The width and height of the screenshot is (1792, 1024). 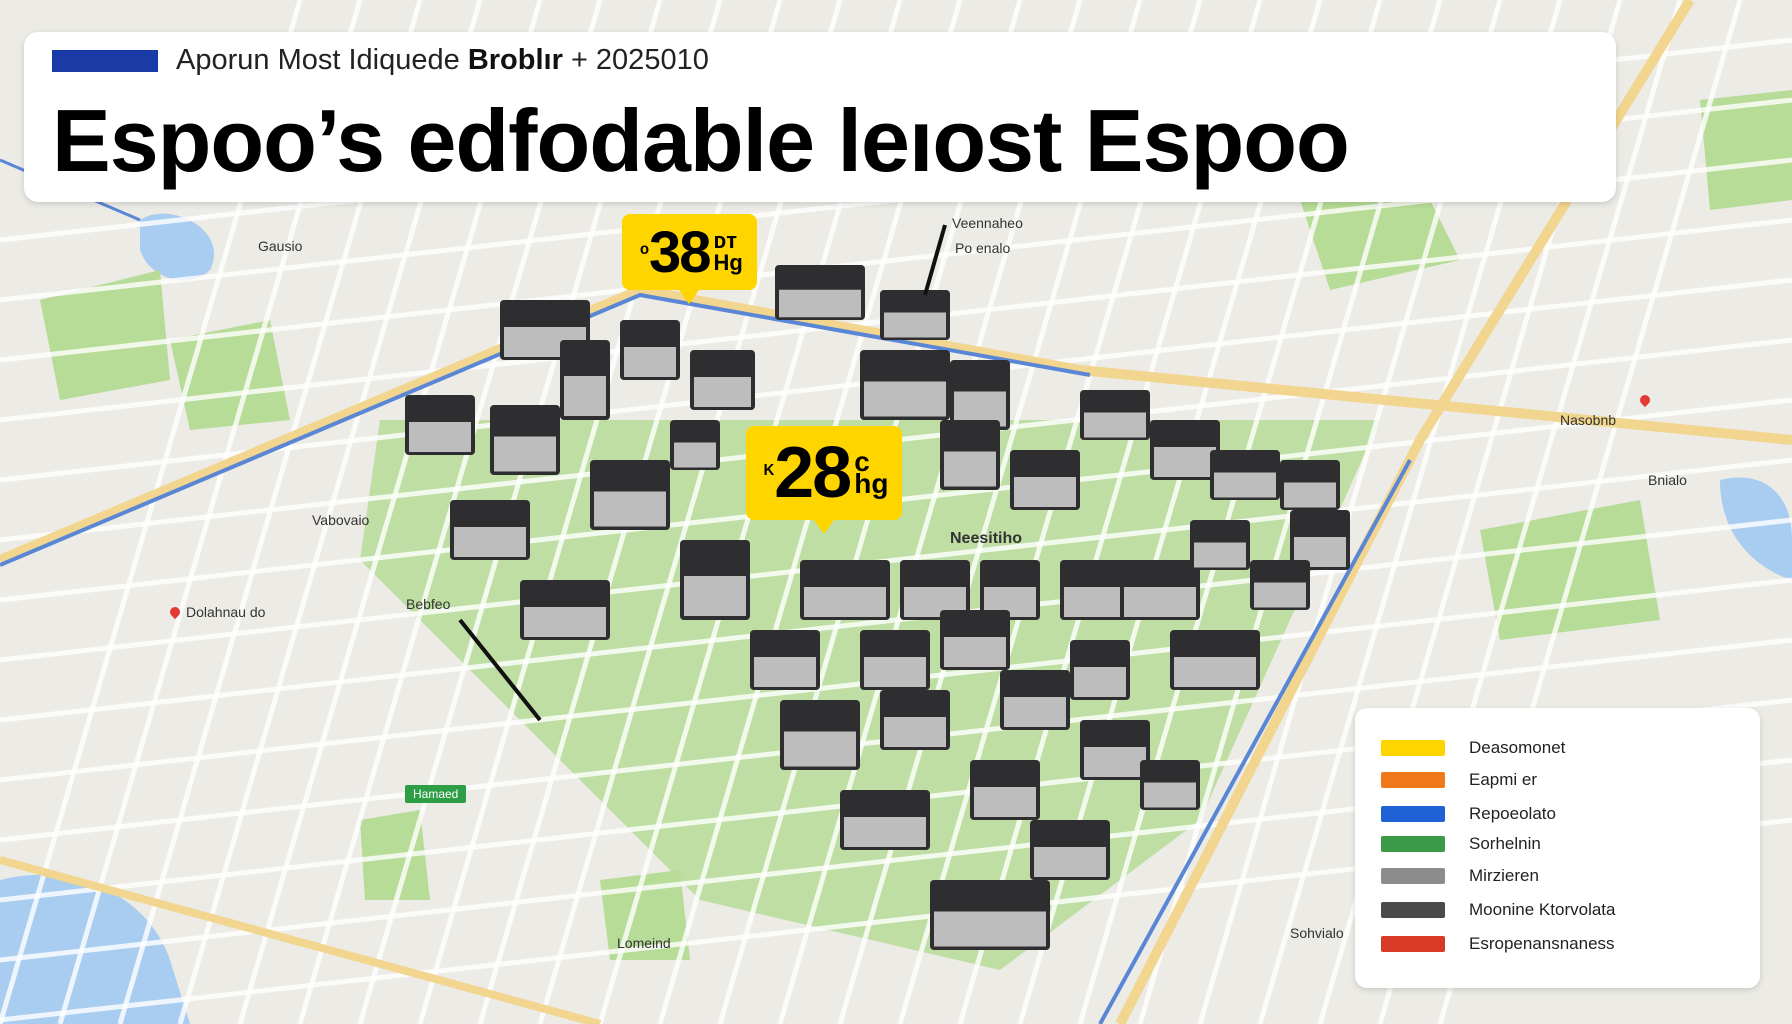 What do you see at coordinates (1504, 875) in the screenshot?
I see `legend-label: Mirzieren` at bounding box center [1504, 875].